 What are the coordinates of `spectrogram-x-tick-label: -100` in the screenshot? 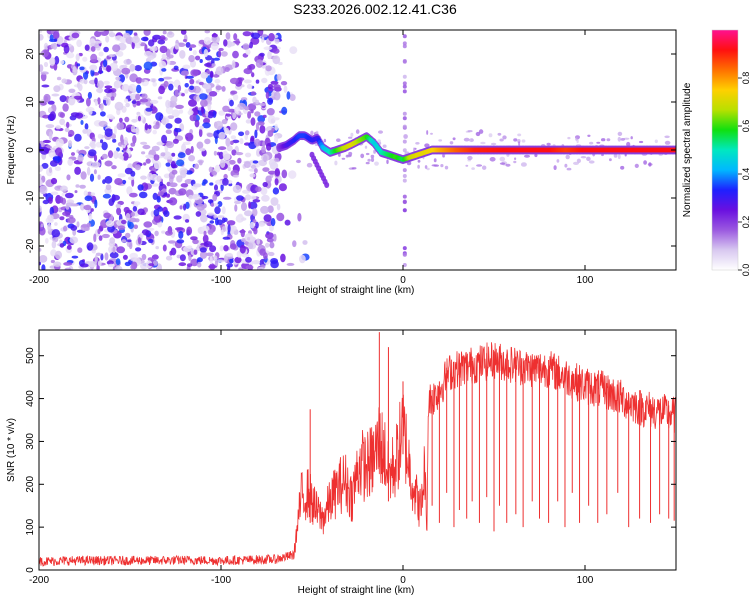 It's located at (221, 280).